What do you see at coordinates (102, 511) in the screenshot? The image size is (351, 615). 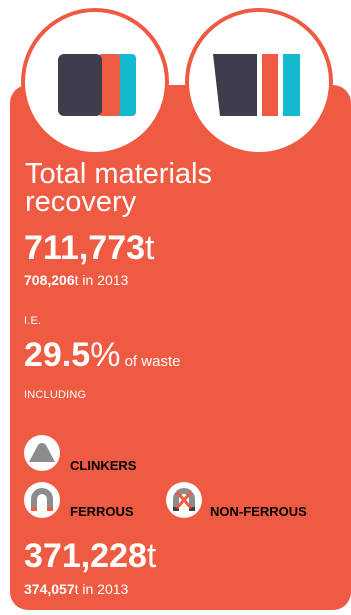 I see `ferrous-label: FERROUS` at bounding box center [102, 511].